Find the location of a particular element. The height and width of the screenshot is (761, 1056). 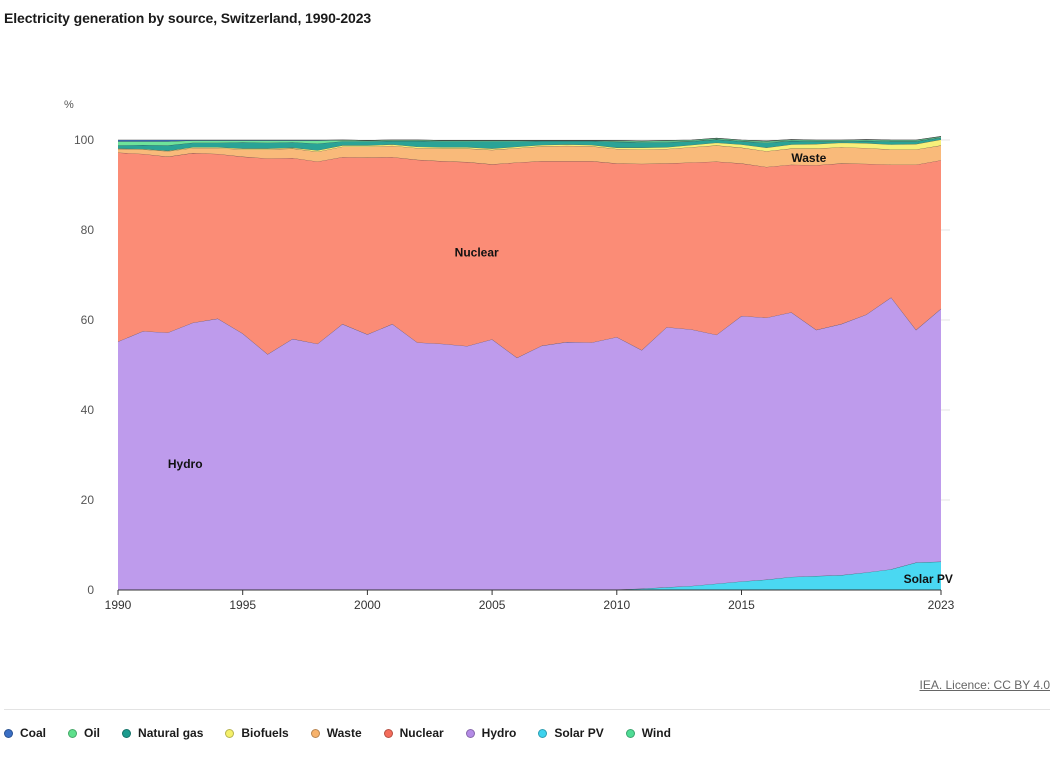

legend-label: Coal is located at coordinates (33, 733).